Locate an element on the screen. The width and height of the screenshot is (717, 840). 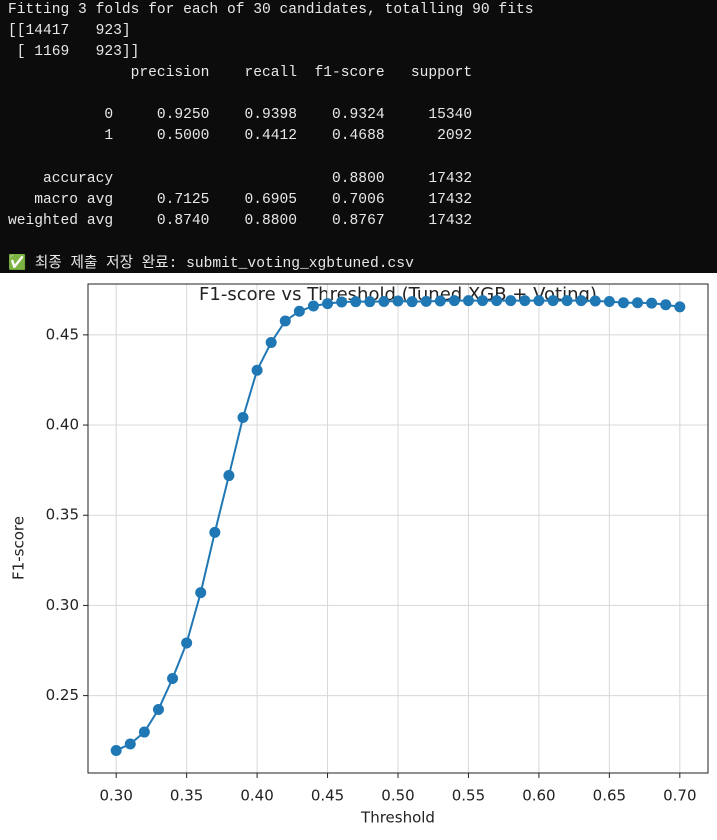
x-tick-label: 0.40 is located at coordinates (256, 796).